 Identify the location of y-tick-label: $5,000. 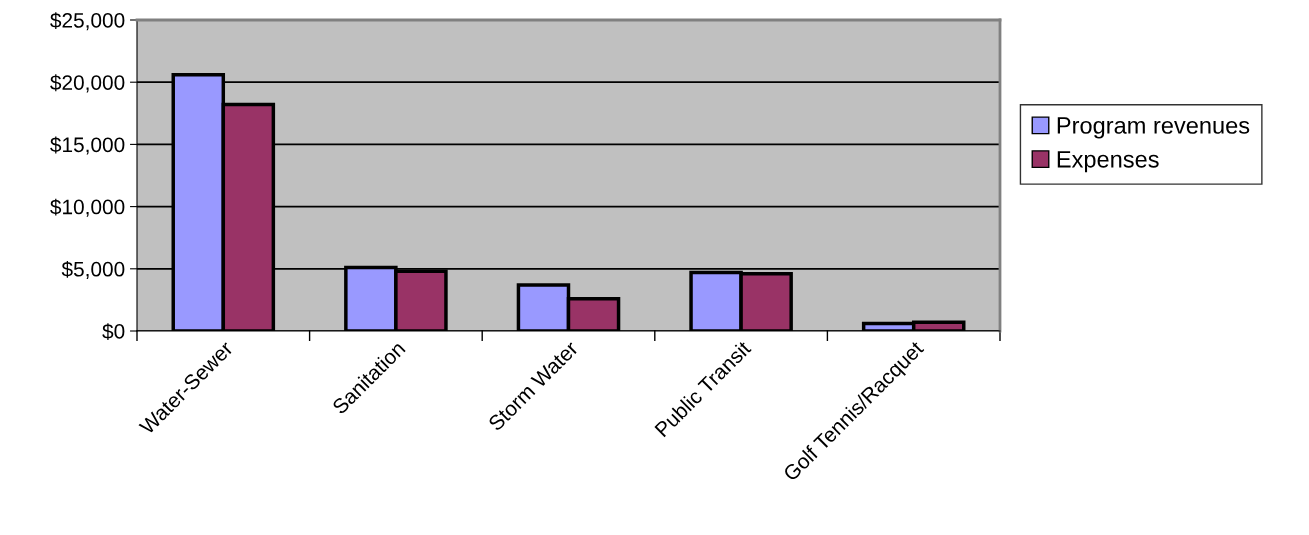
(93, 270).